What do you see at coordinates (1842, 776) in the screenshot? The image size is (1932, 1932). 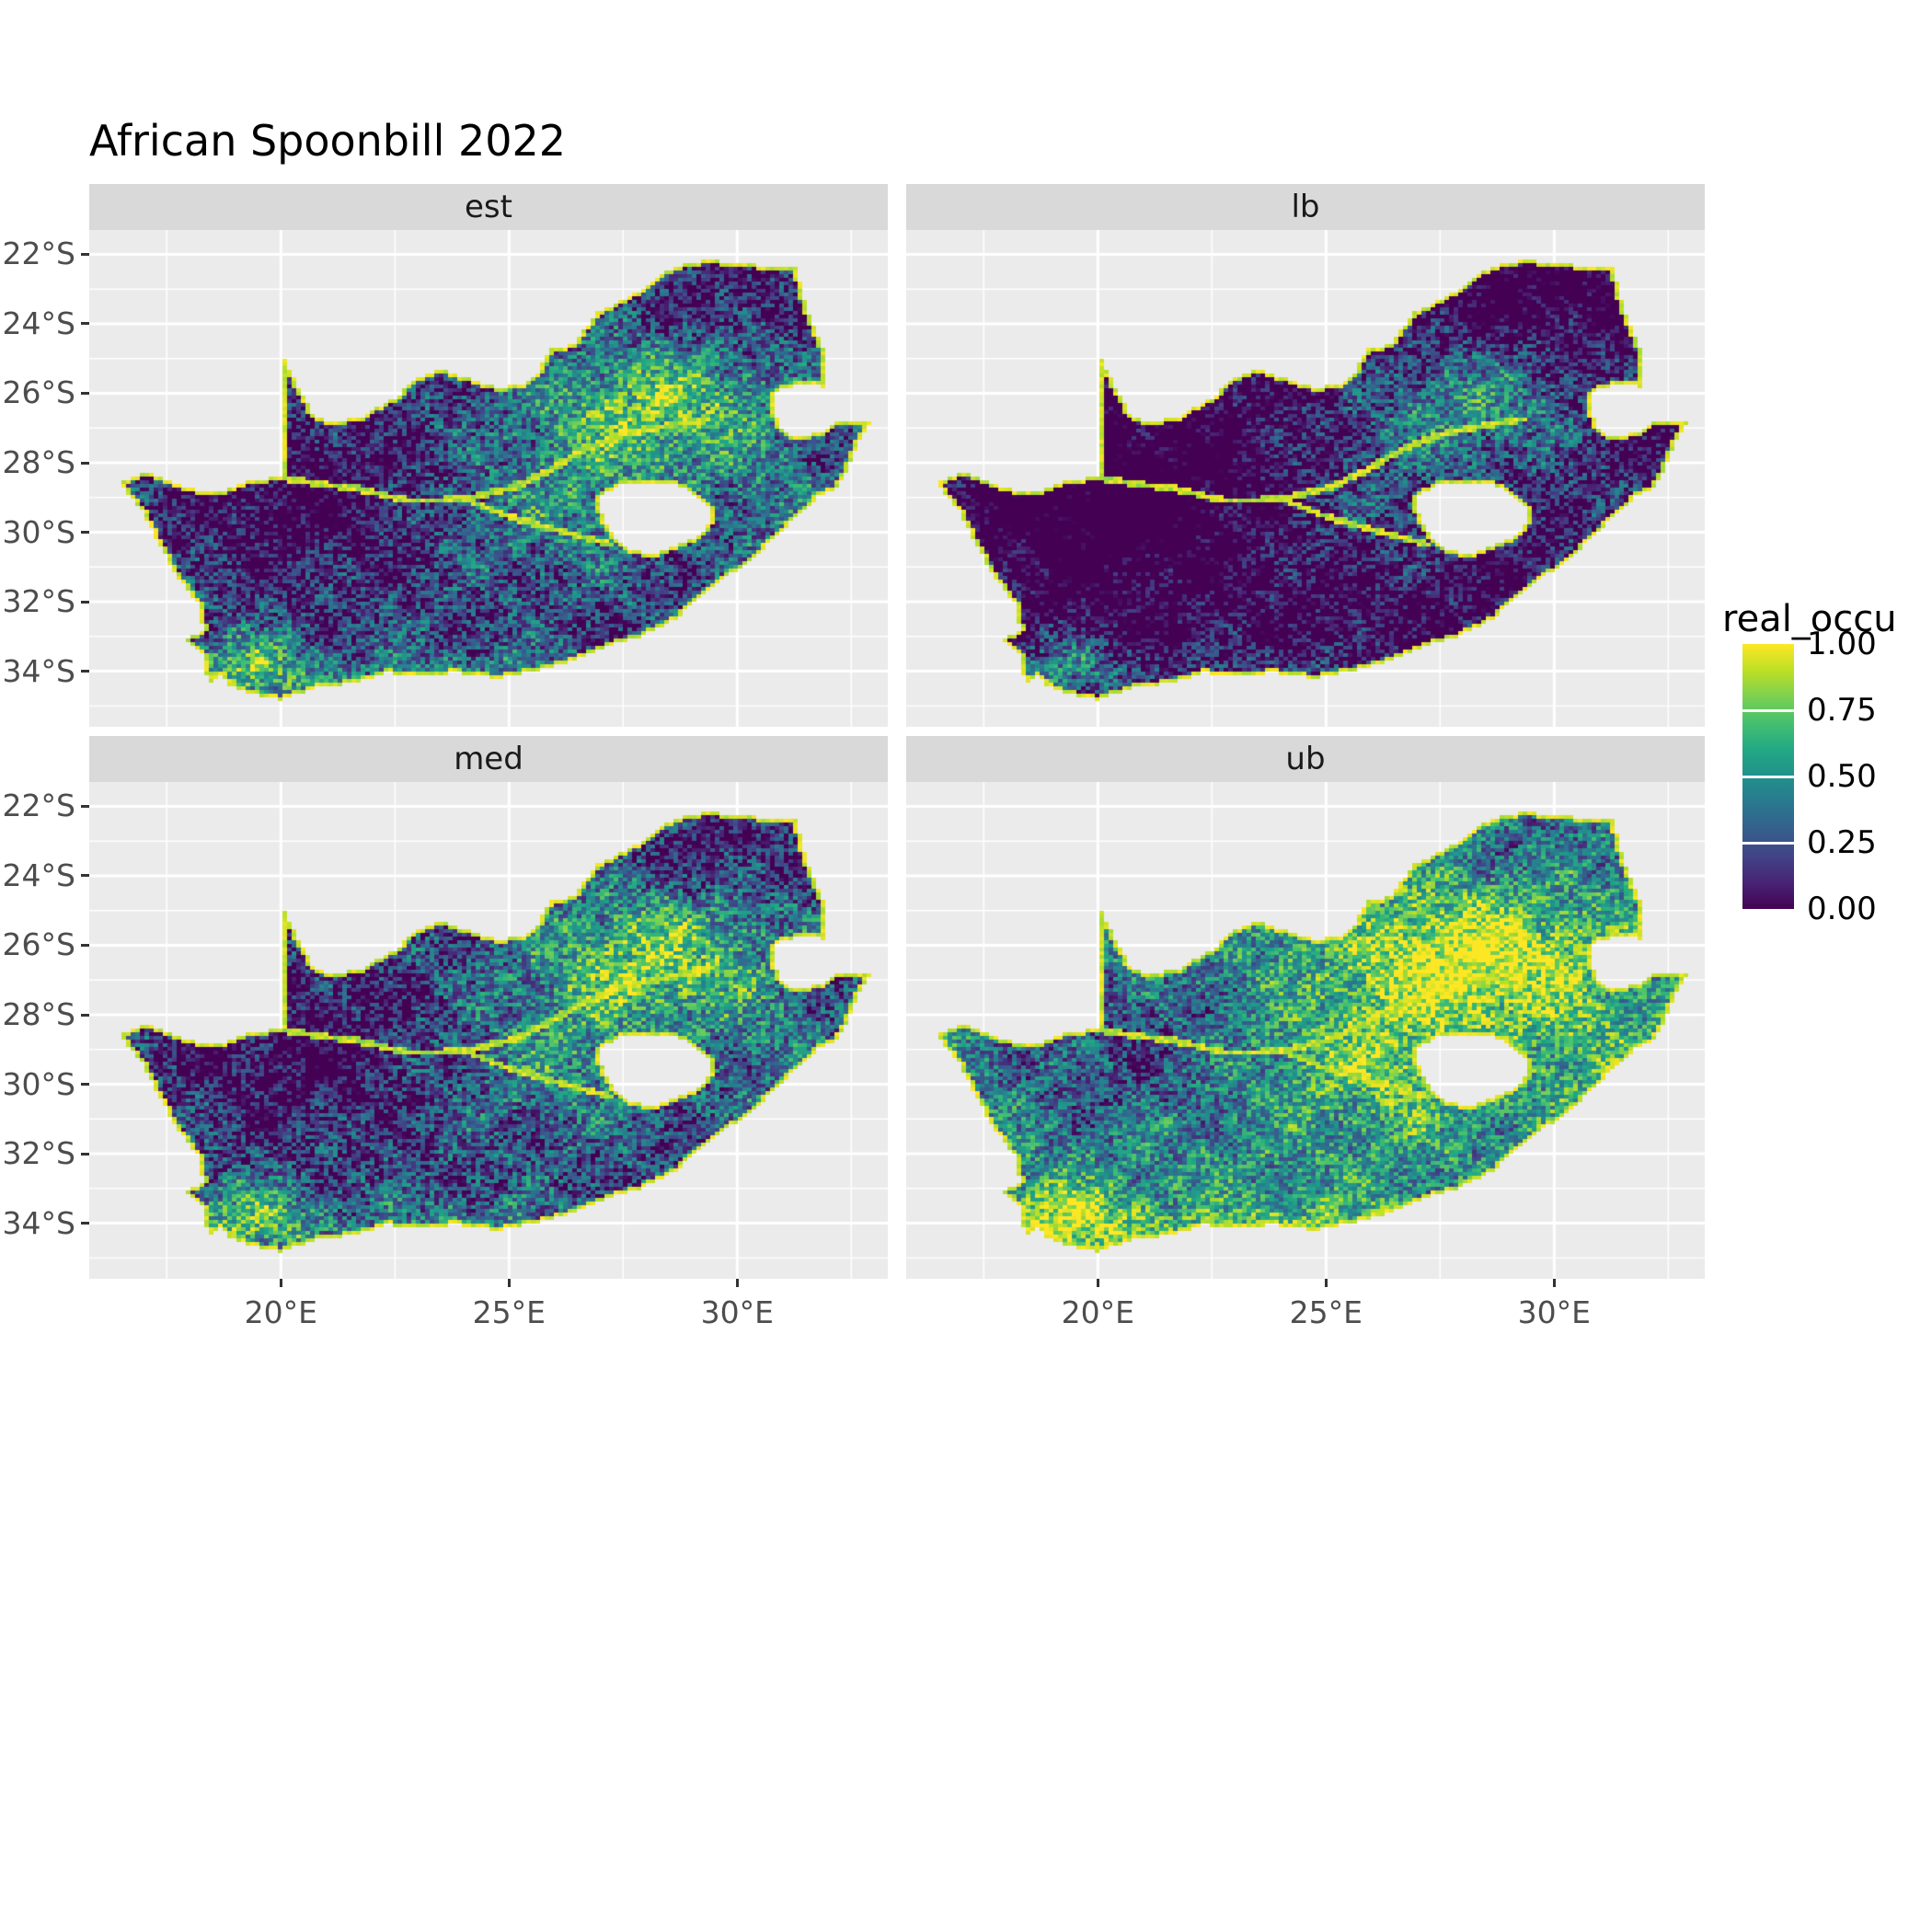 I see `legend-label: 0.50` at bounding box center [1842, 776].